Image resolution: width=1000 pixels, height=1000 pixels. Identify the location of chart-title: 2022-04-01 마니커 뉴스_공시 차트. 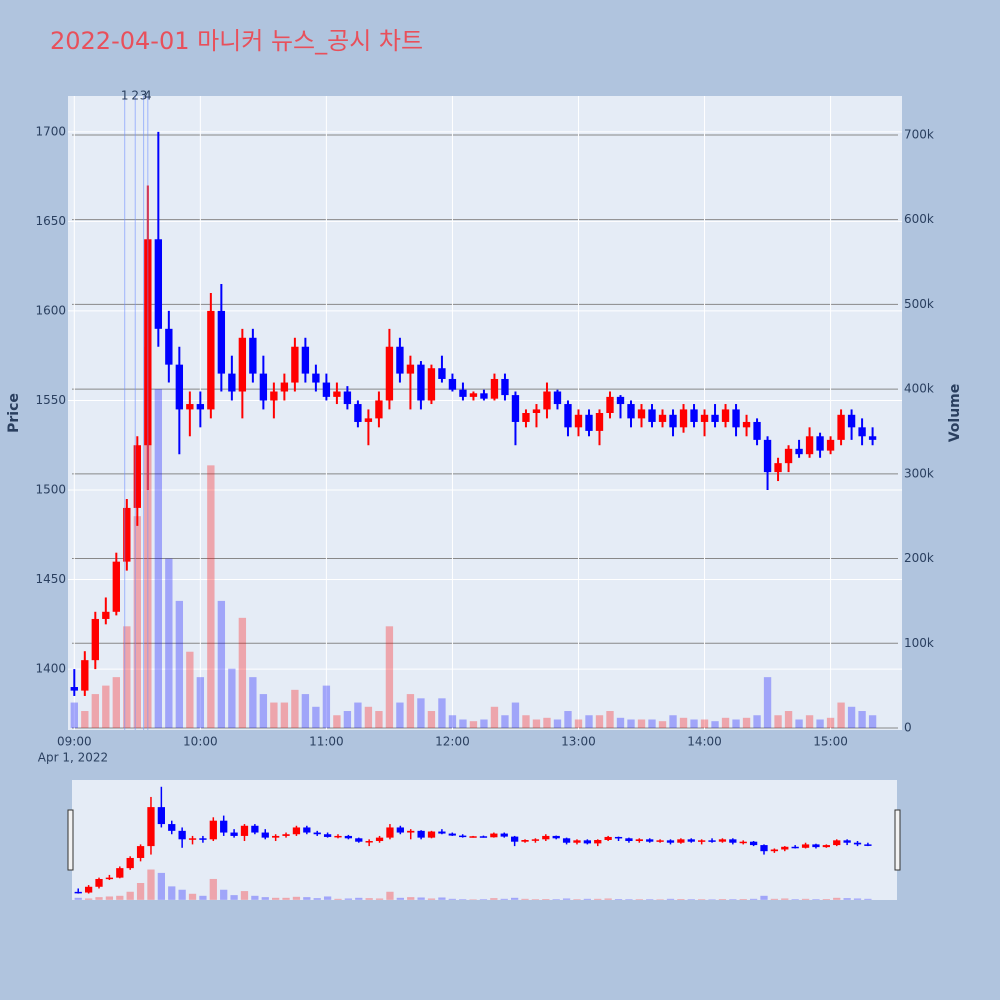
(236, 41).